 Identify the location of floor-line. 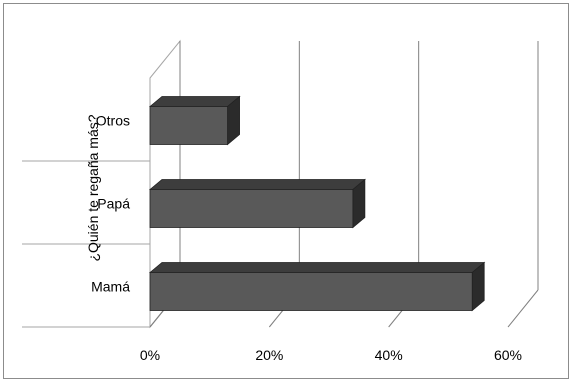
(523, 308).